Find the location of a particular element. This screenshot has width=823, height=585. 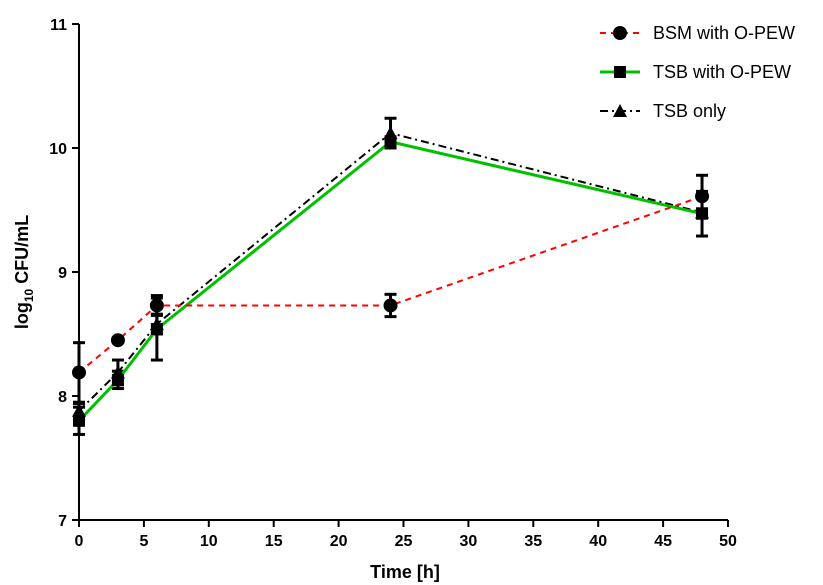

legend-label: BSM with O-PEW is located at coordinates (724, 33).